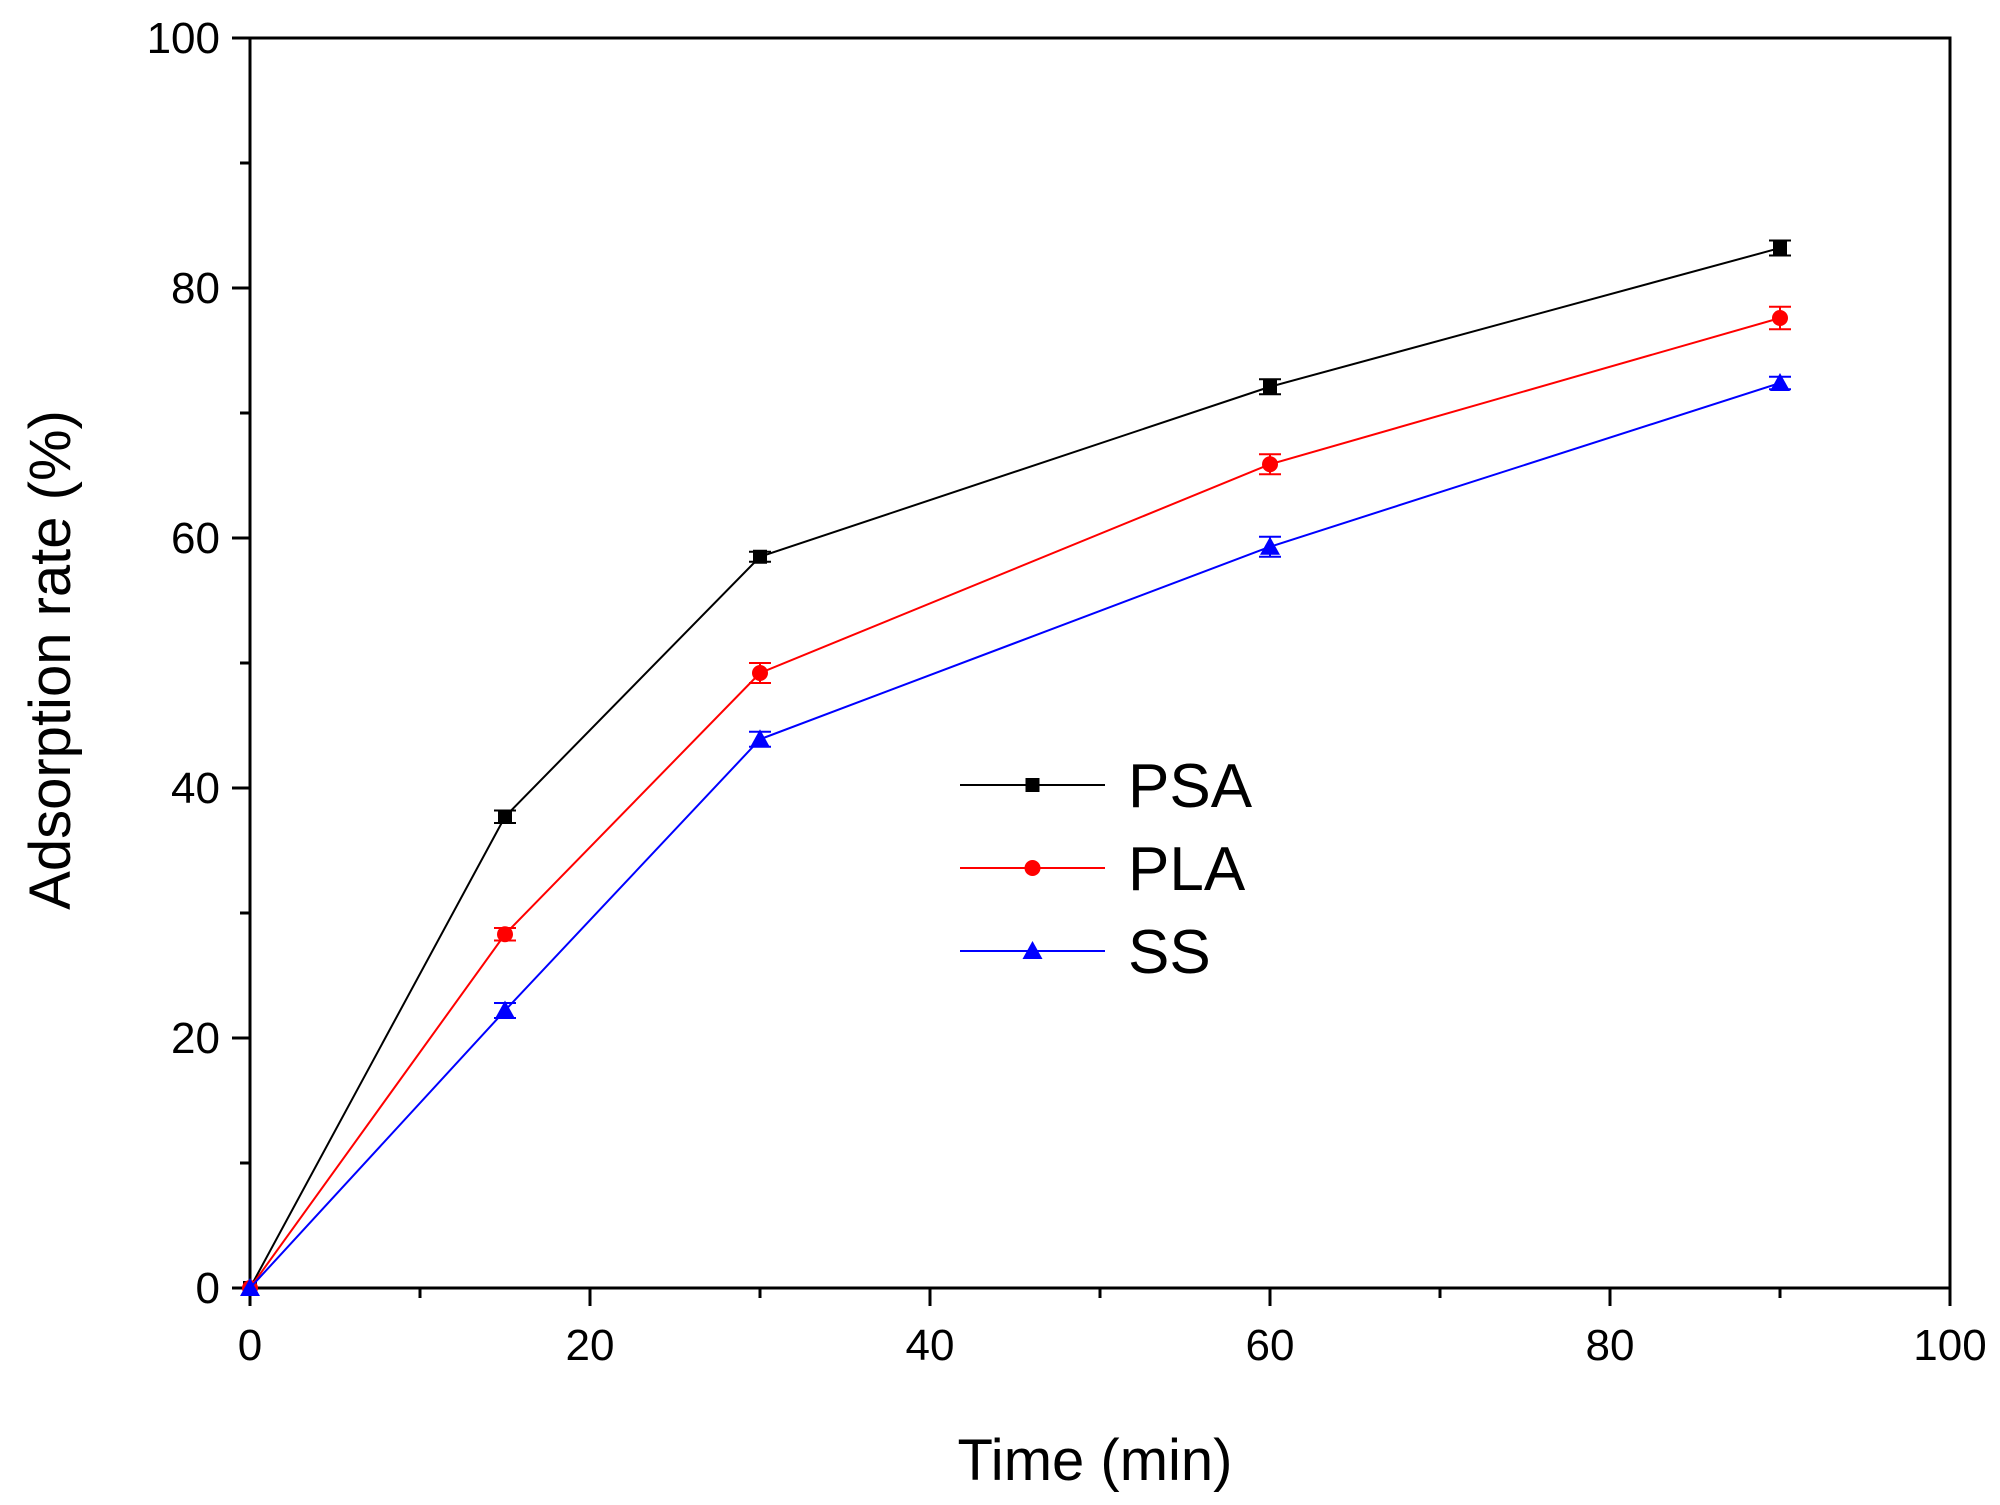  I want to click on x-tick-label: 80, so click(1610, 1345).